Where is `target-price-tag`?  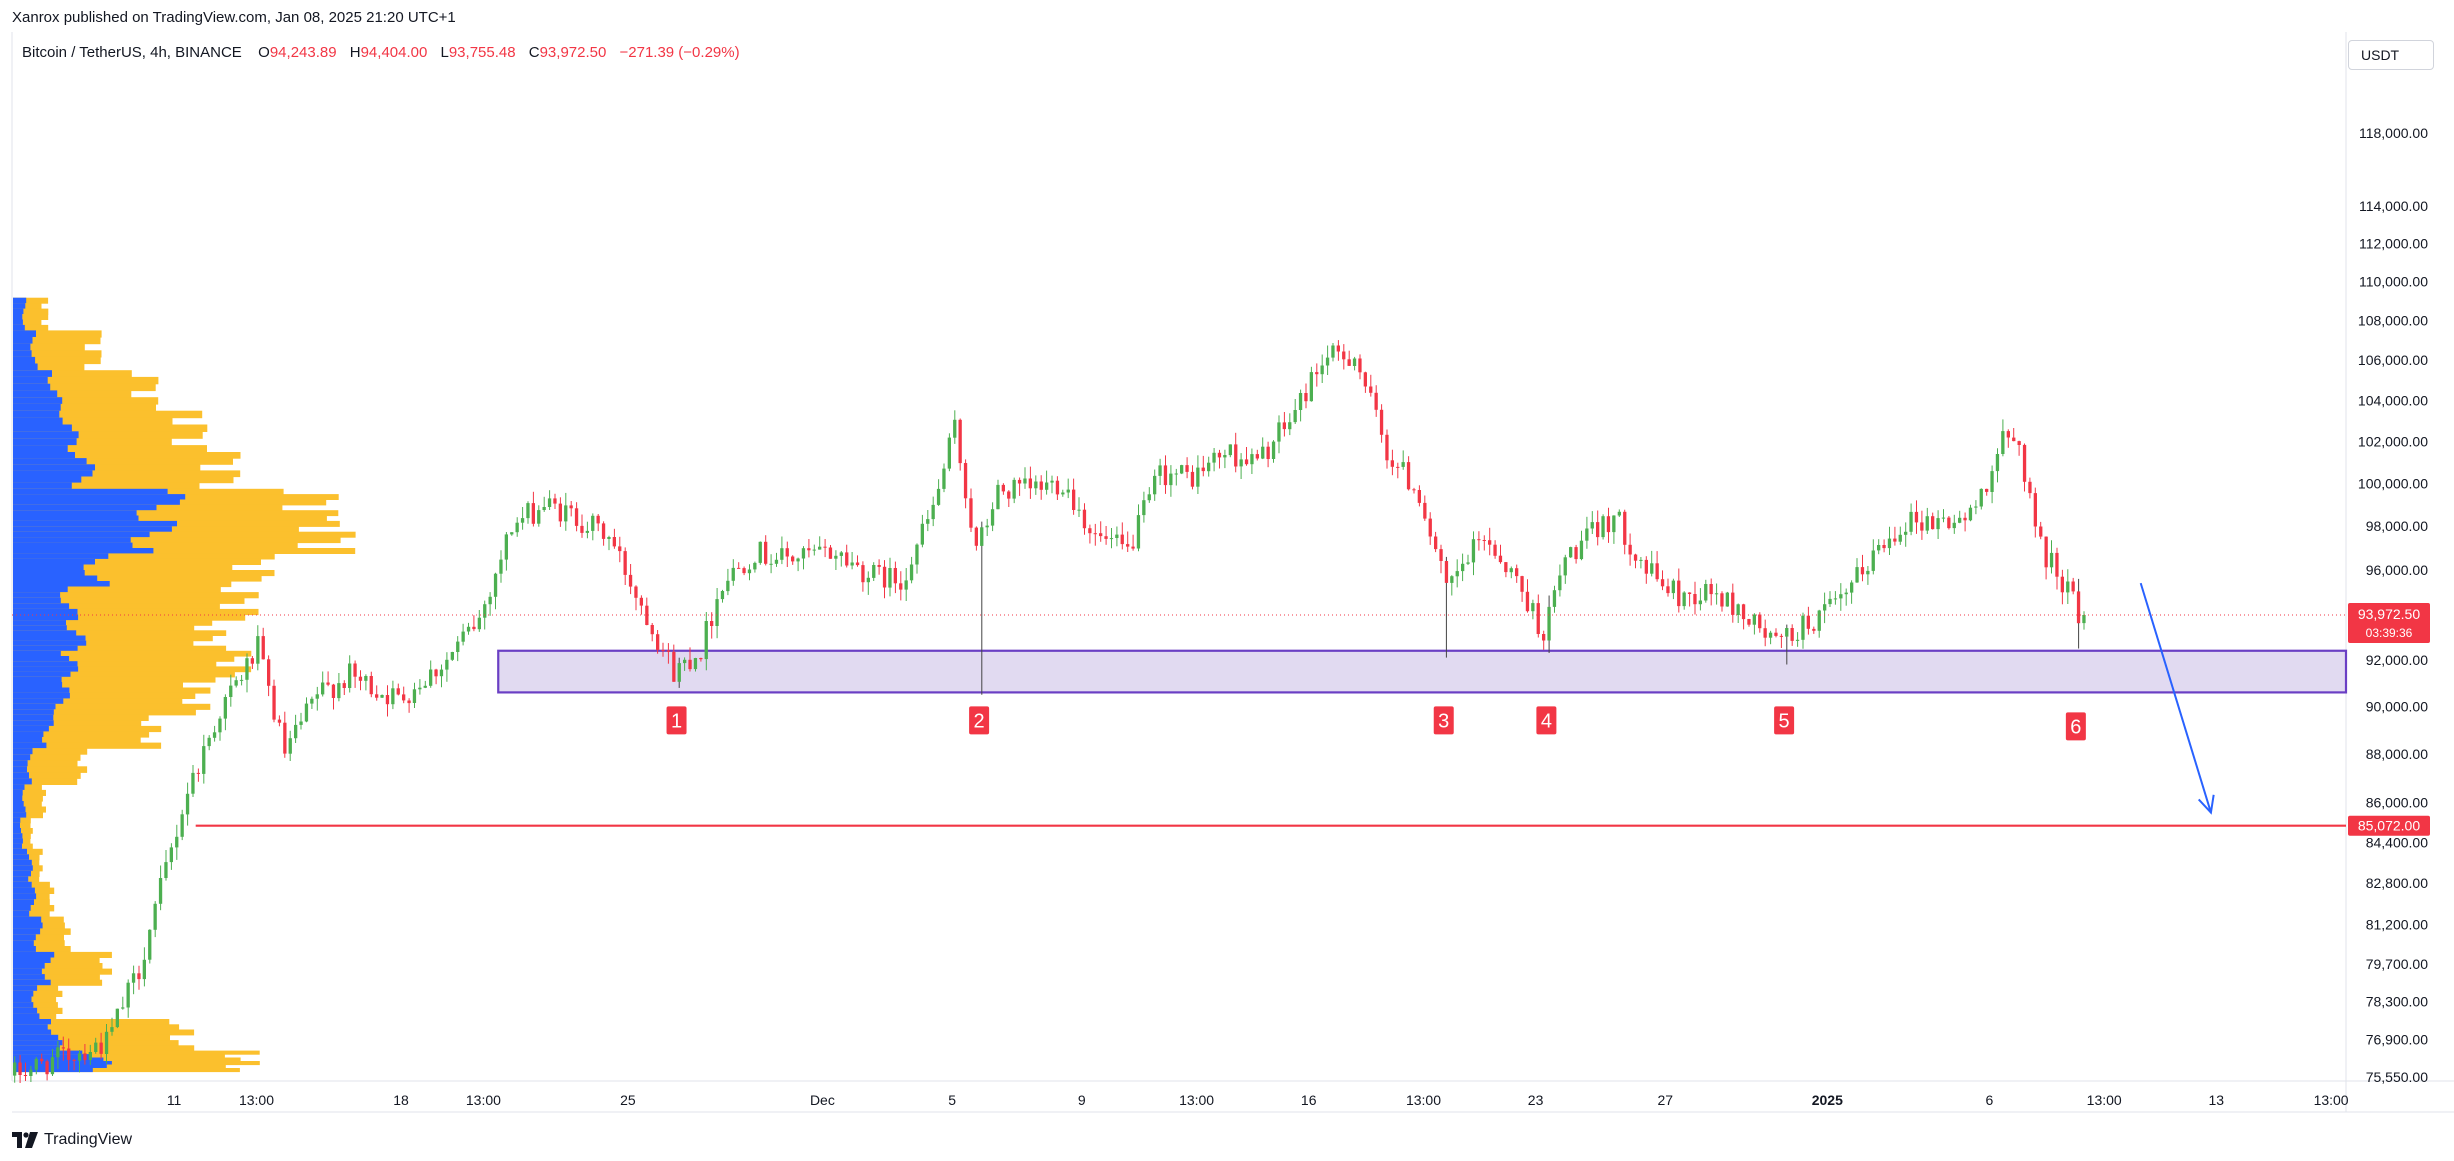 target-price-tag is located at coordinates (2389, 825).